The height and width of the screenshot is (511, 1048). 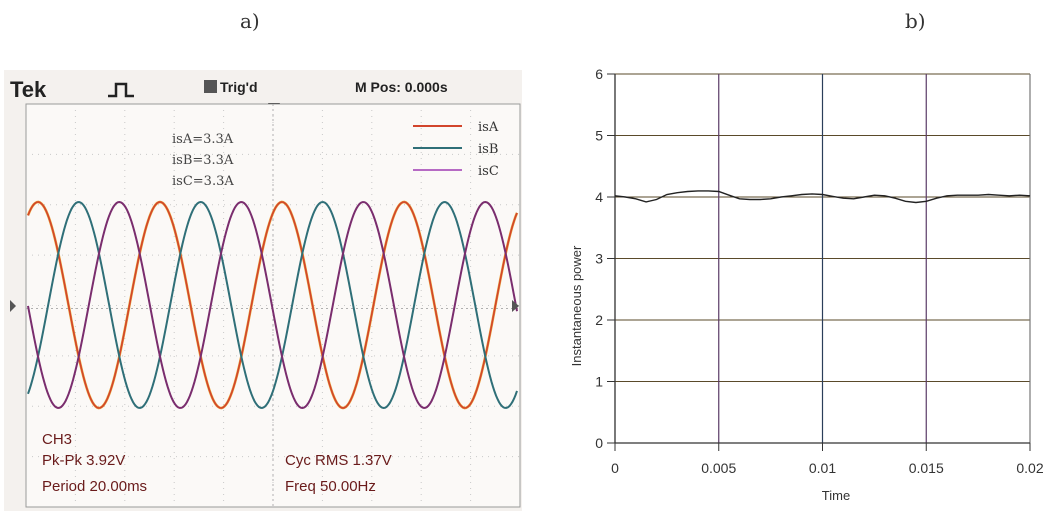 I want to click on y-tick-label: 2, so click(x=599, y=320).